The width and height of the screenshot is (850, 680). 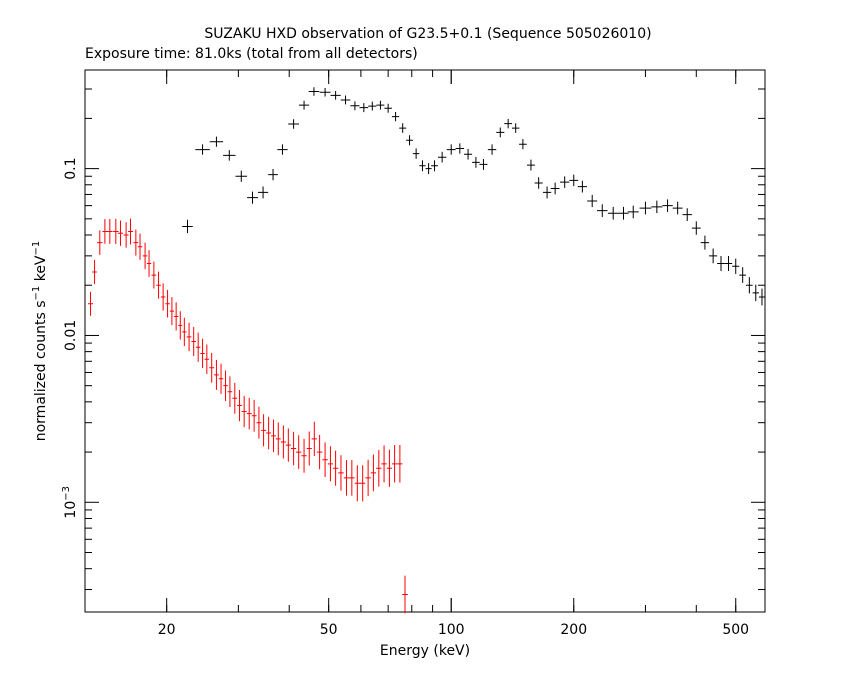 What do you see at coordinates (71, 168) in the screenshot?
I see `y-tick-label: 0.1` at bounding box center [71, 168].